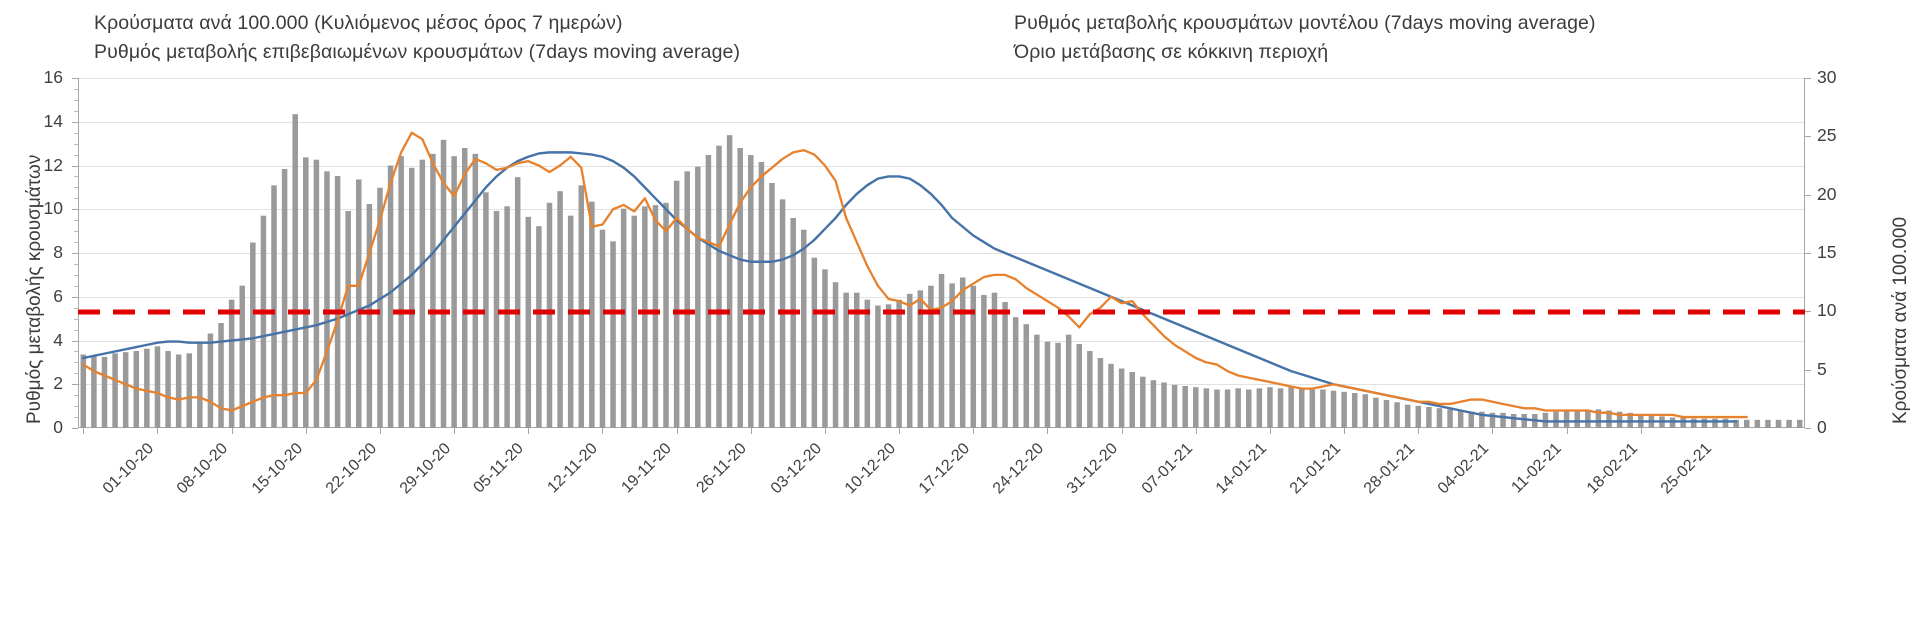 Image resolution: width=1920 pixels, height=627 pixels. What do you see at coordinates (499, 468) in the screenshot?
I see `x-tick-label: 05-11-20` at bounding box center [499, 468].